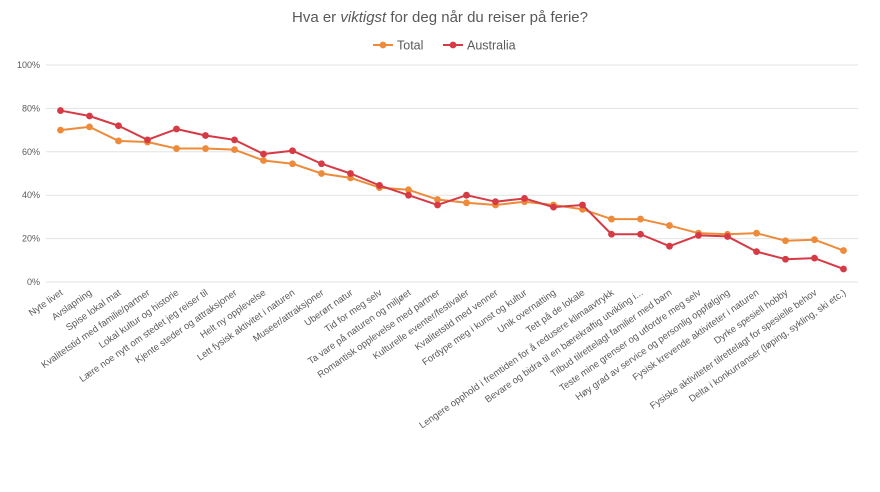 This screenshot has width=880, height=492. I want to click on legend-item-total: Total, so click(398, 46).